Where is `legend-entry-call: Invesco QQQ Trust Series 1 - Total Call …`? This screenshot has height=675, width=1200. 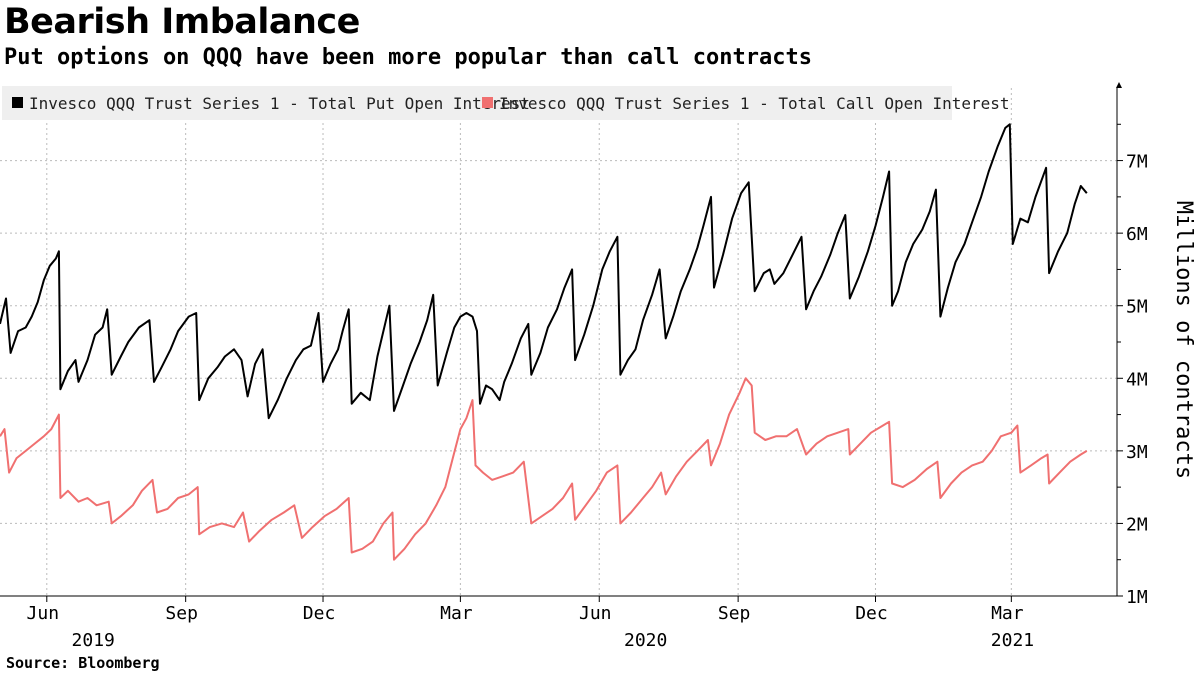 legend-entry-call: Invesco QQQ Trust Series 1 - Total Call … is located at coordinates (754, 103).